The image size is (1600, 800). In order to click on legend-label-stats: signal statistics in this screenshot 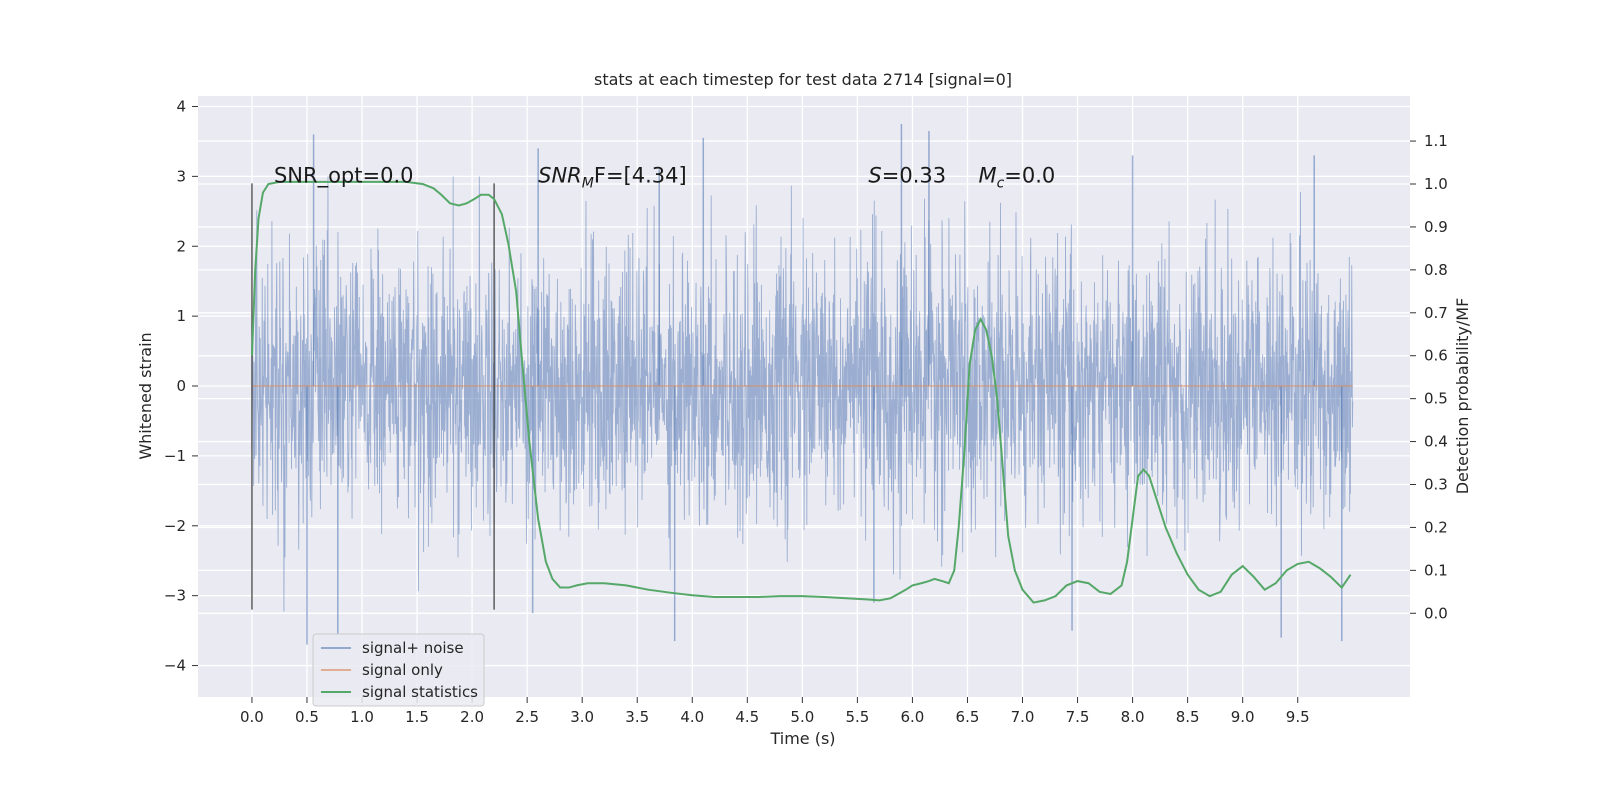, I will do `click(420, 692)`.